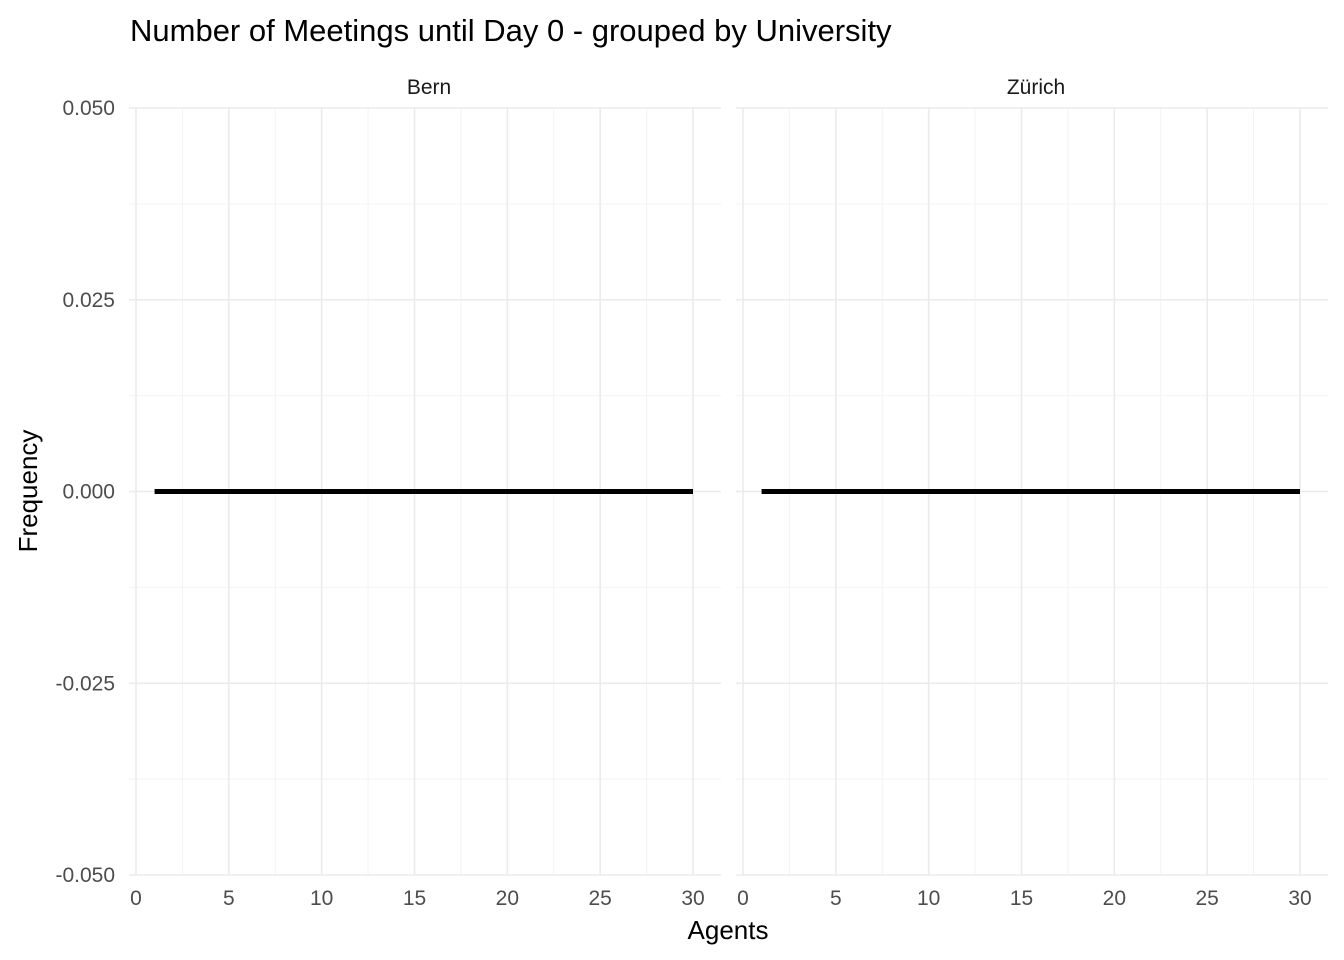 The height and width of the screenshot is (960, 1344). I want to click on y-tick-label: 0.050, so click(88, 108).